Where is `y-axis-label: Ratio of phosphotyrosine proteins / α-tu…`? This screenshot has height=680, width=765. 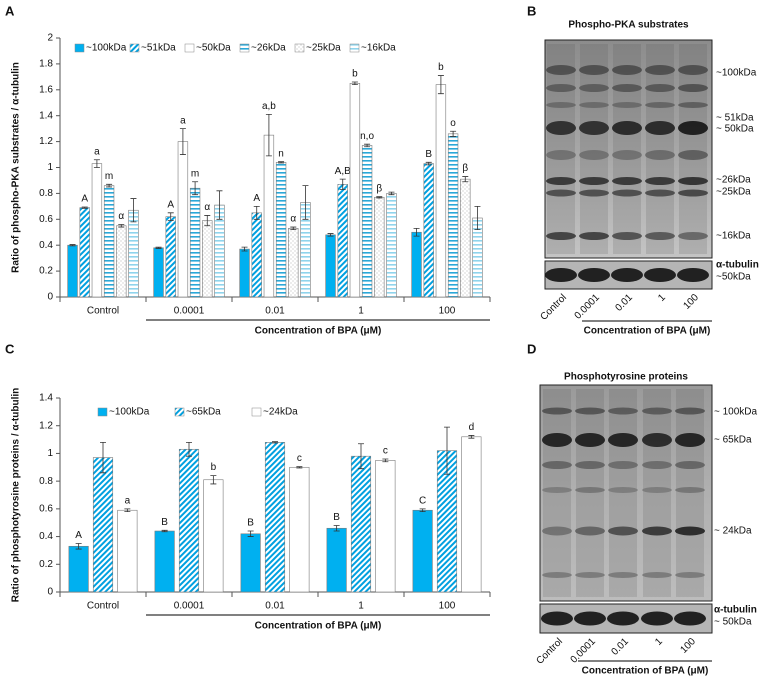 y-axis-label: Ratio of phosphotyrosine proteins / α-tu… is located at coordinates (16, 495).